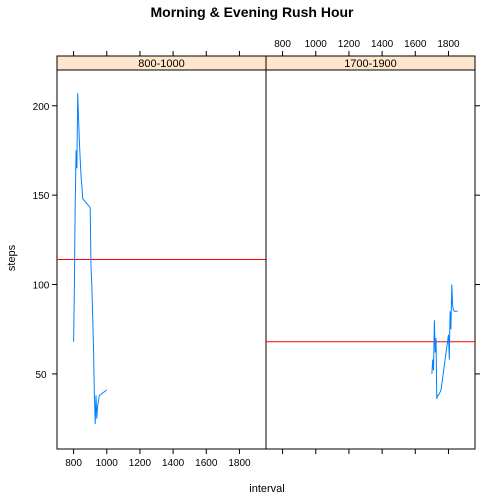  Describe the element at coordinates (266, 489) in the screenshot. I see `x-axis-label: interval` at that location.